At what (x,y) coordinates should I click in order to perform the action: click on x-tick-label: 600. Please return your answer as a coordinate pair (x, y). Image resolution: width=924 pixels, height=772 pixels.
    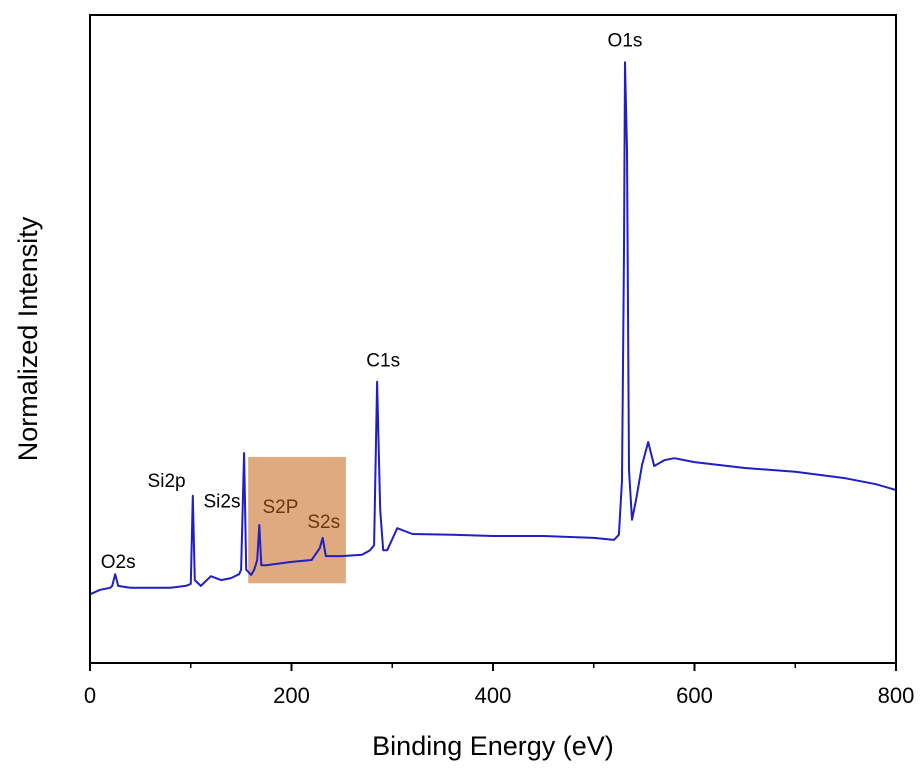
    Looking at the image, I should click on (694, 695).